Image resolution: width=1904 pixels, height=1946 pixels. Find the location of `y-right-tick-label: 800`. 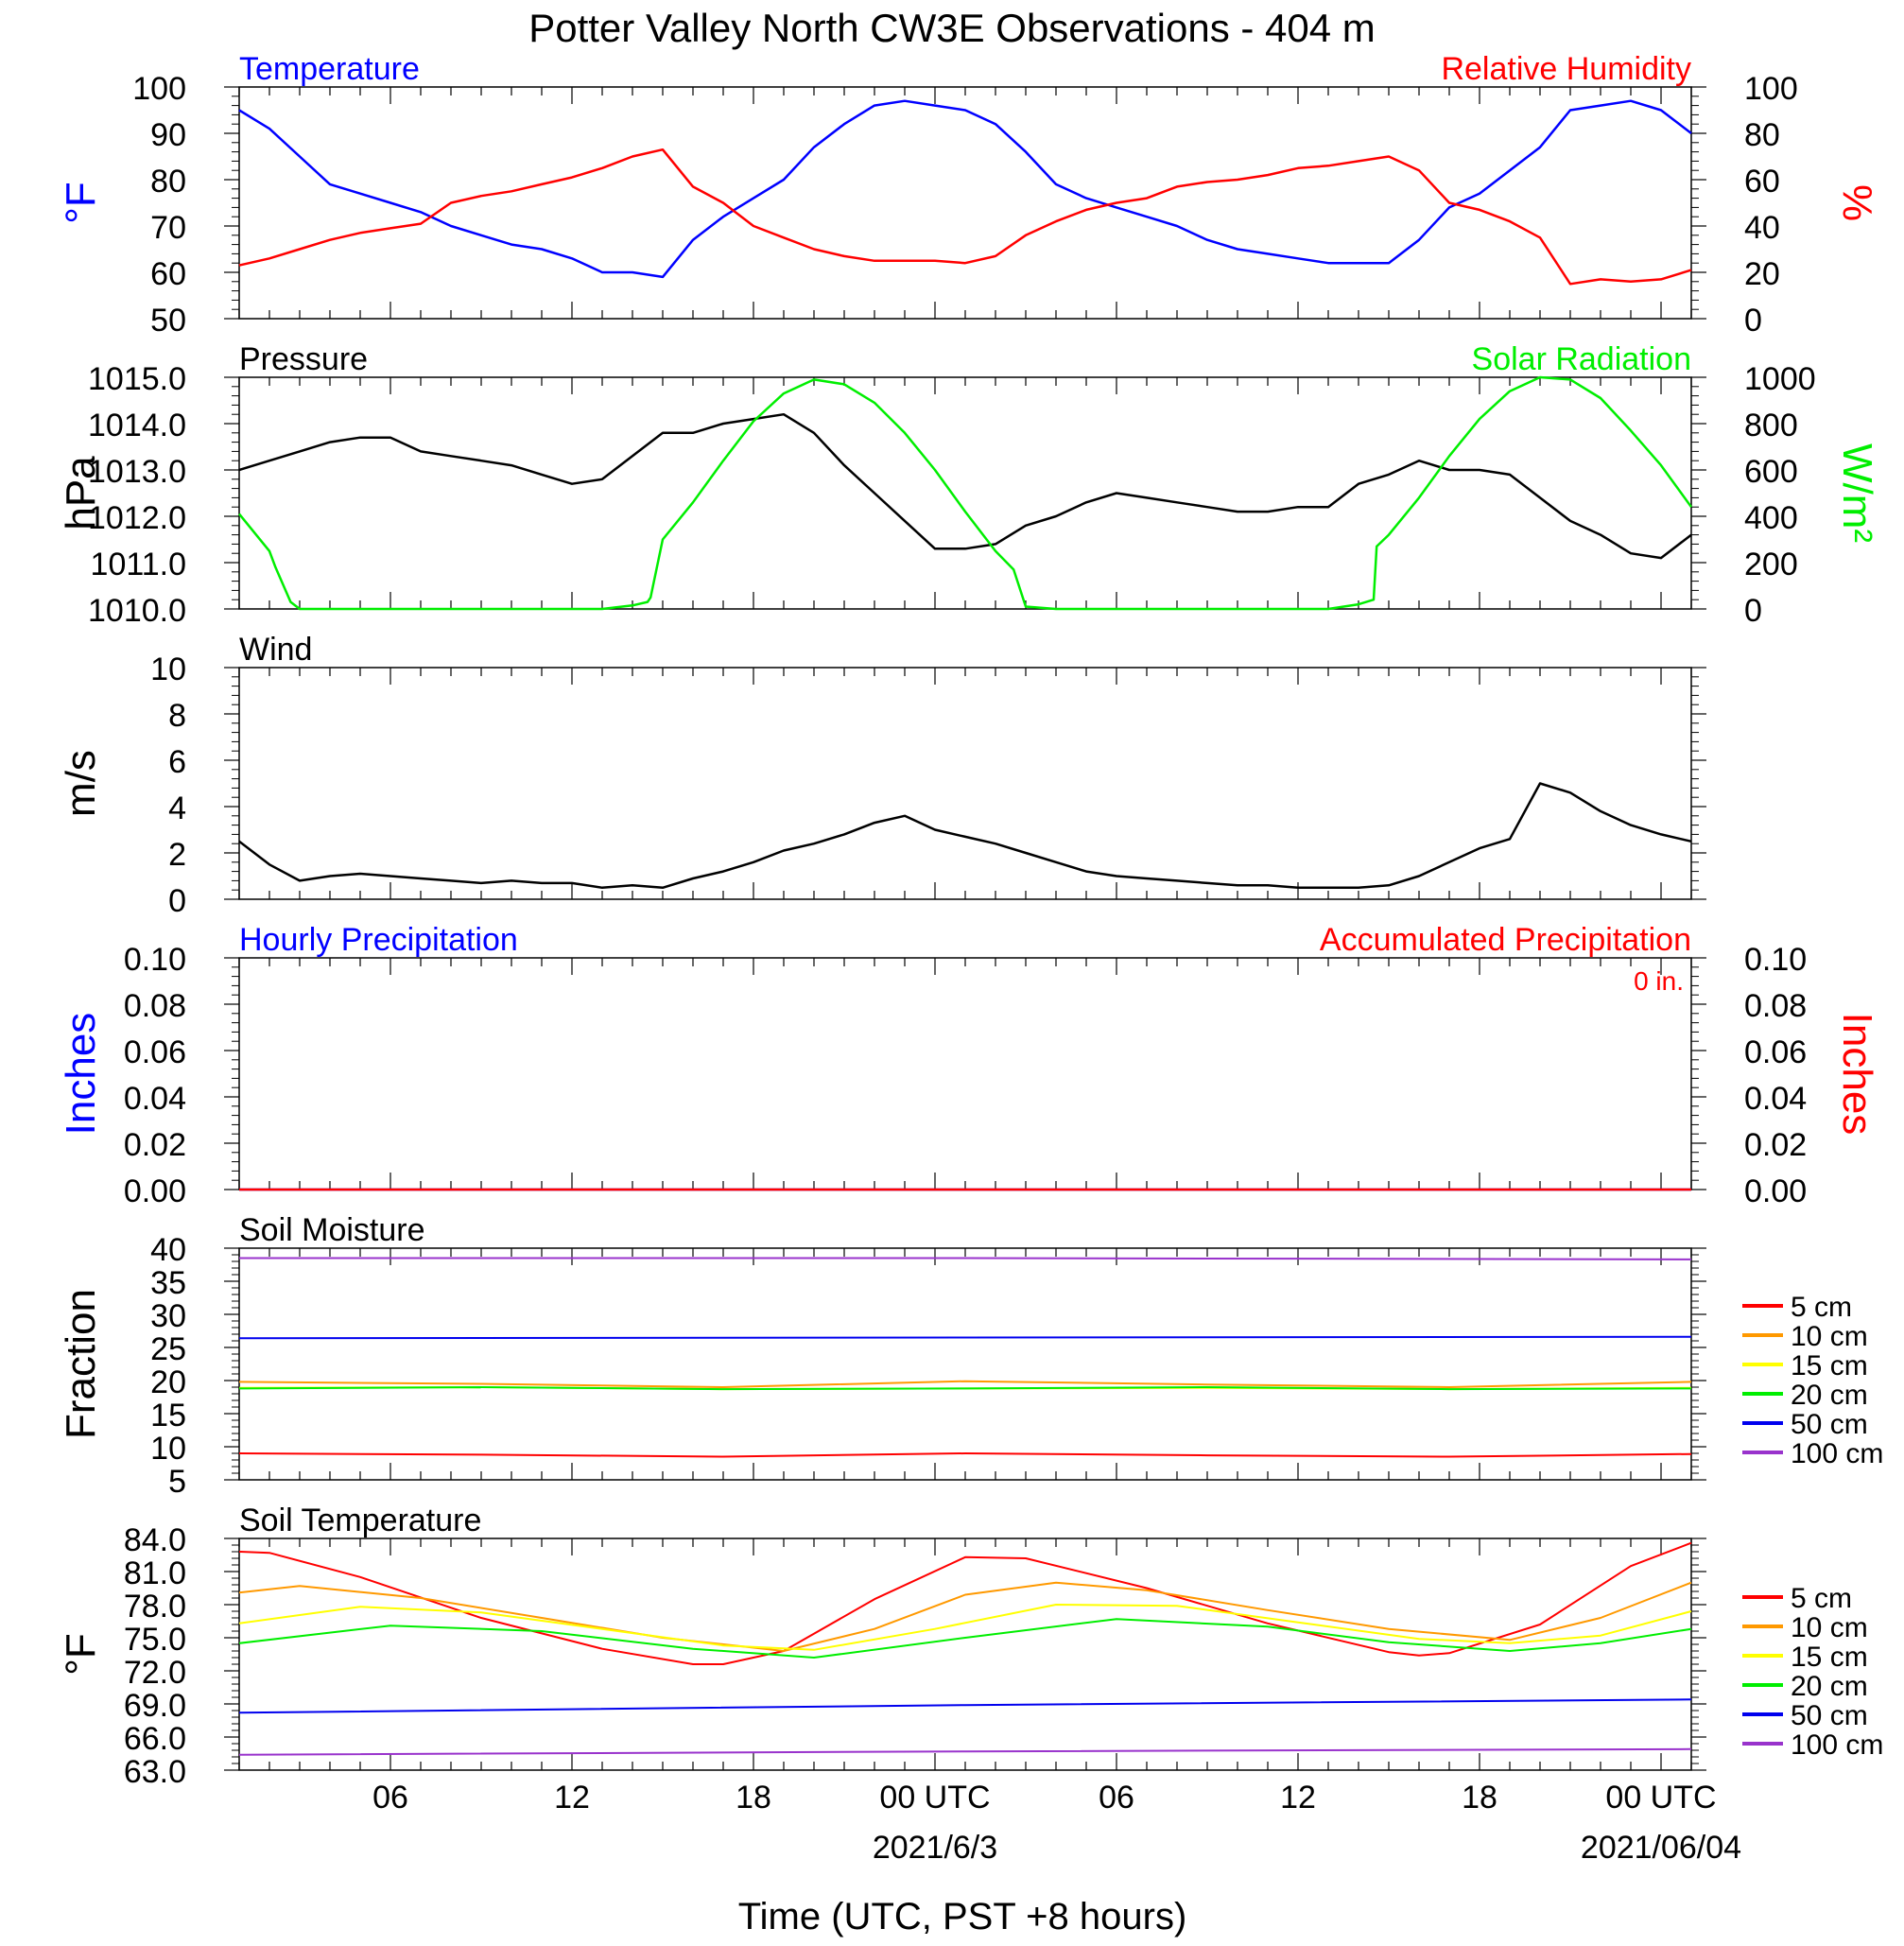

y-right-tick-label: 800 is located at coordinates (1771, 426).